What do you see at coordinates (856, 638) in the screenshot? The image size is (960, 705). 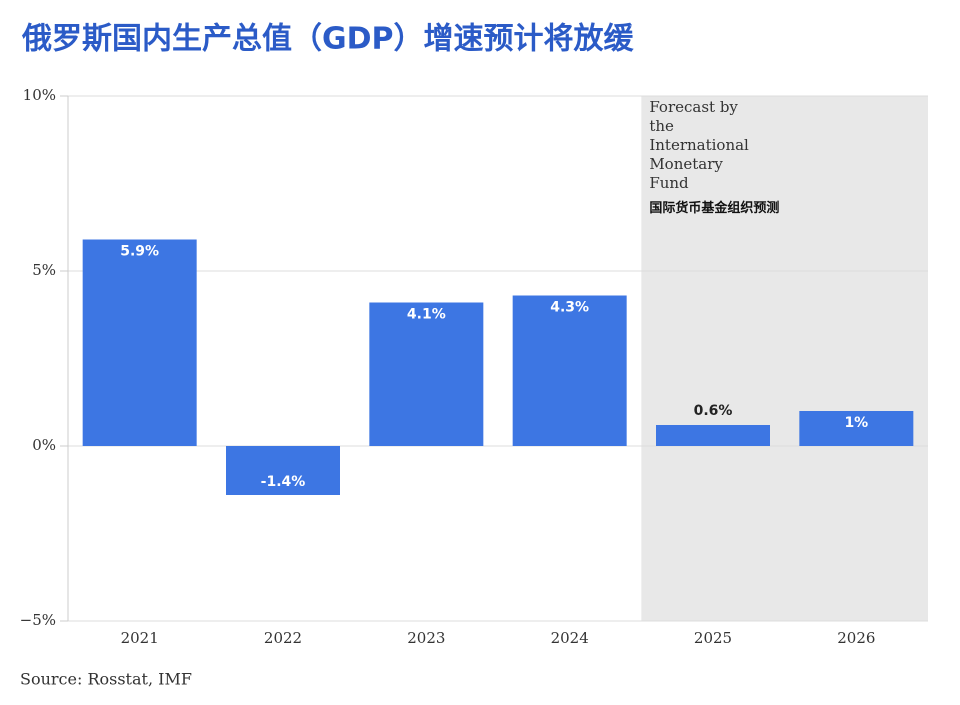 I see `x-tick-label: 2026` at bounding box center [856, 638].